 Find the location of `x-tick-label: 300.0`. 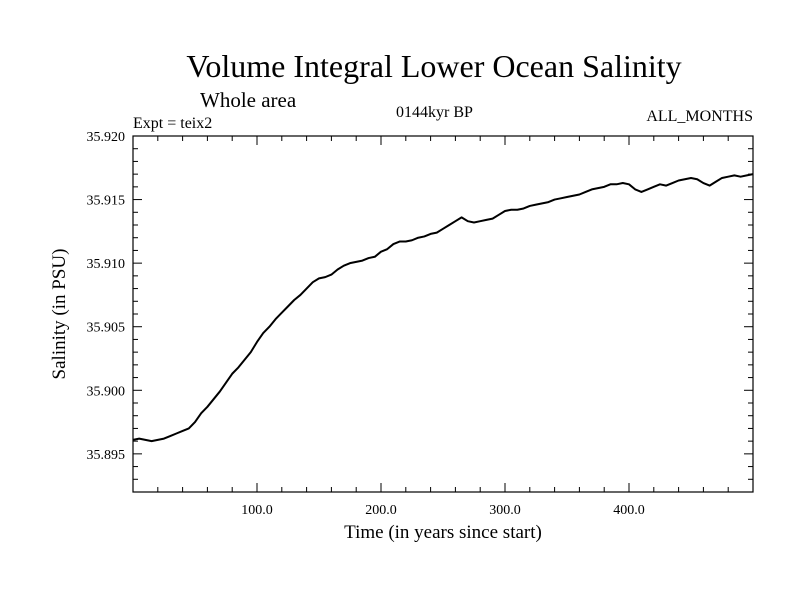

x-tick-label: 300.0 is located at coordinates (505, 510).